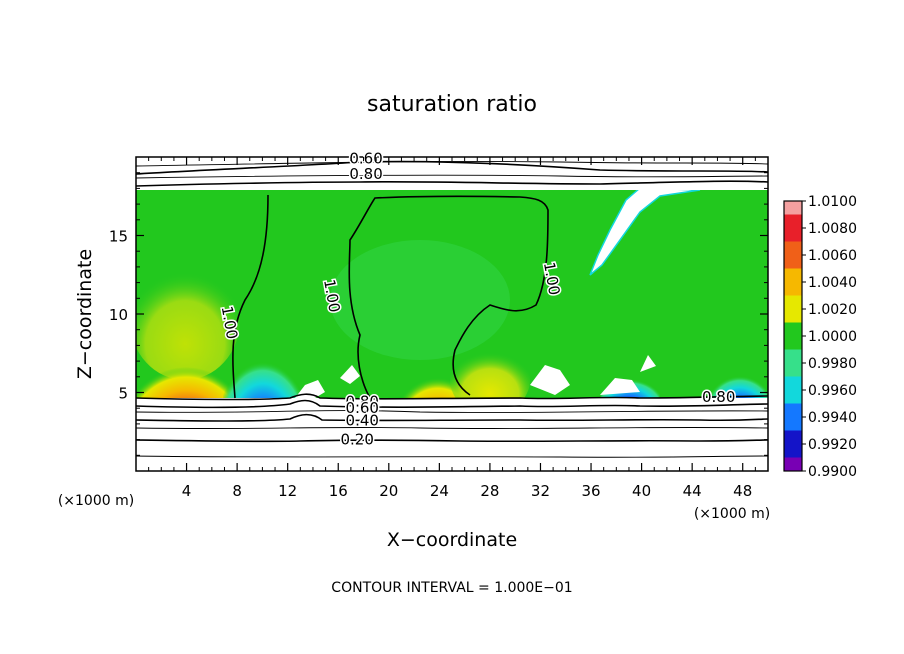 The height and width of the screenshot is (654, 904). What do you see at coordinates (452, 104) in the screenshot?
I see `chart-title: saturation ratio` at bounding box center [452, 104].